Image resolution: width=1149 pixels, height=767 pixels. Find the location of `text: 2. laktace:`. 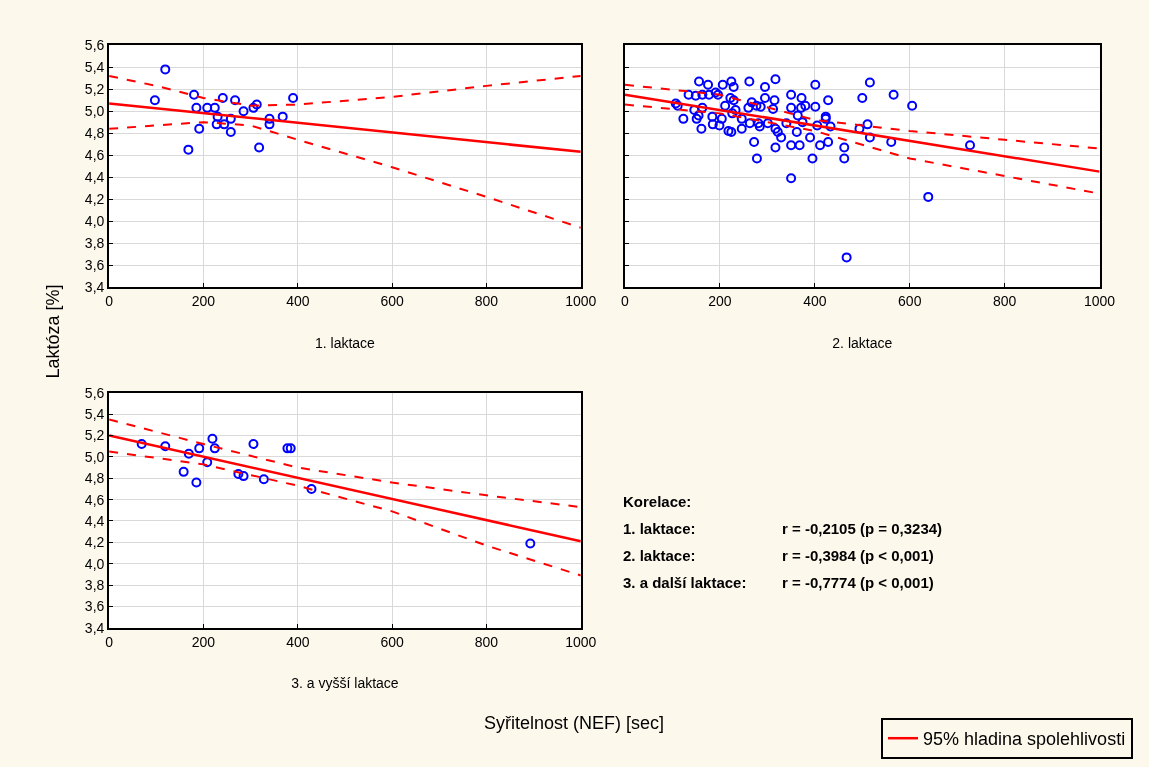

text: 2. laktace: is located at coordinates (659, 555).